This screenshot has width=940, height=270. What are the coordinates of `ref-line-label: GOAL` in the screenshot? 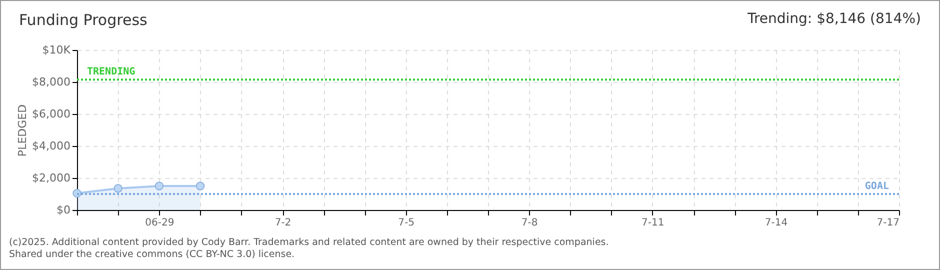 It's located at (876, 186).